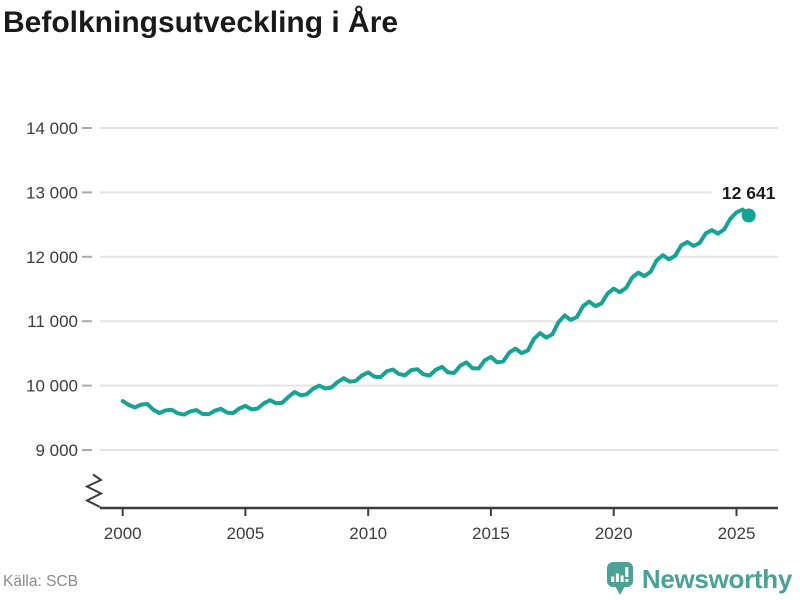 This screenshot has width=800, height=600. I want to click on newsworthy-bubble-chart-icon, so click(619, 578).